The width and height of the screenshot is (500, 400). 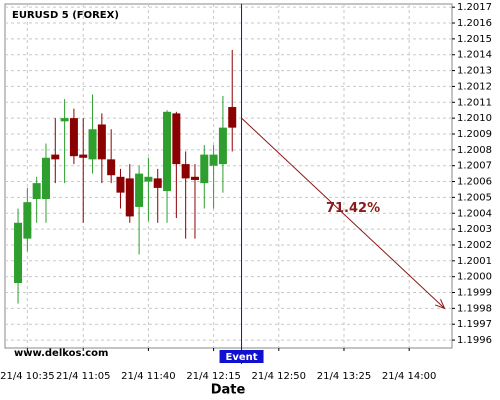 I want to click on y-tick-label: 1.2000, so click(x=474, y=277).